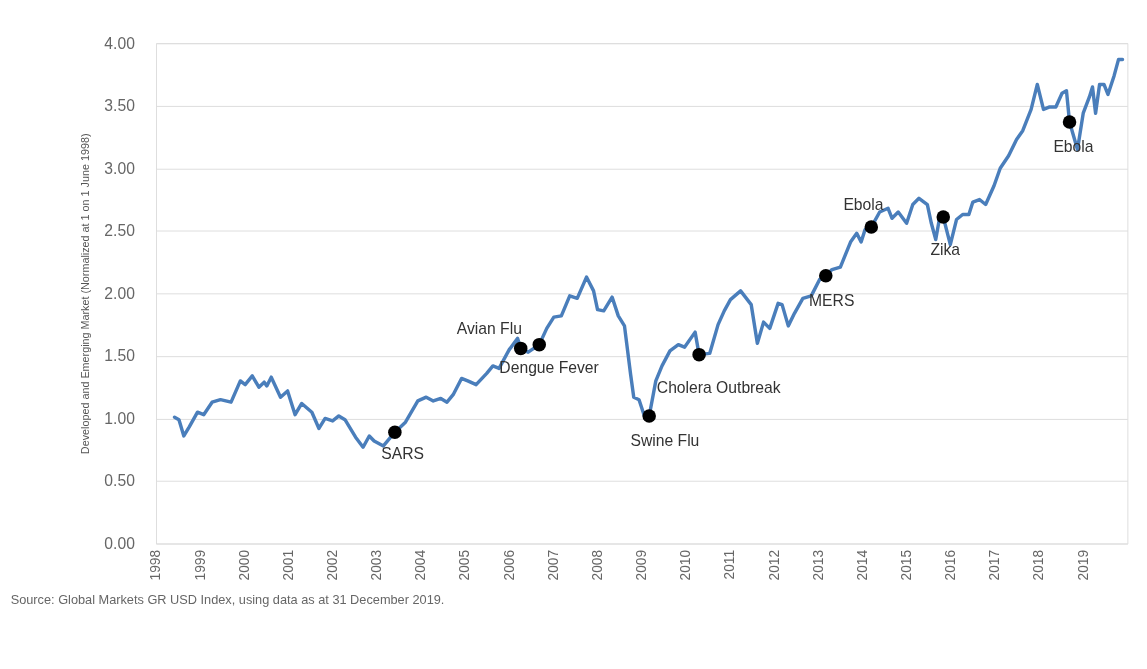  Describe the element at coordinates (862, 565) in the screenshot. I see `x-tick-label: 2014` at that location.